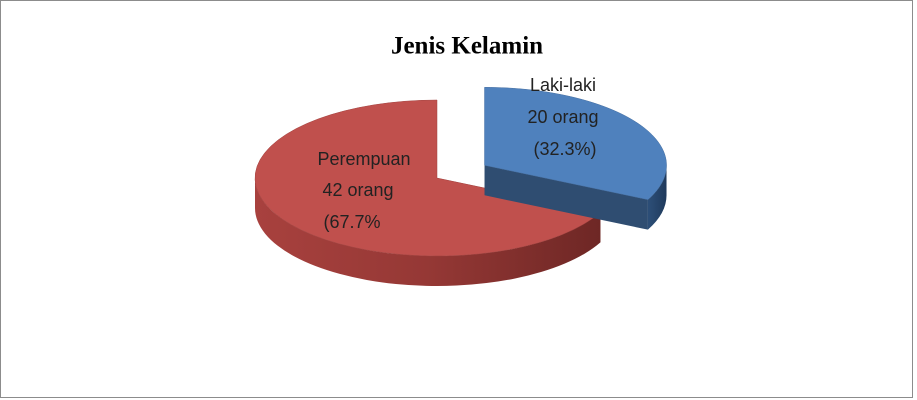  I want to click on percent-label: (67.7%, so click(351, 222).